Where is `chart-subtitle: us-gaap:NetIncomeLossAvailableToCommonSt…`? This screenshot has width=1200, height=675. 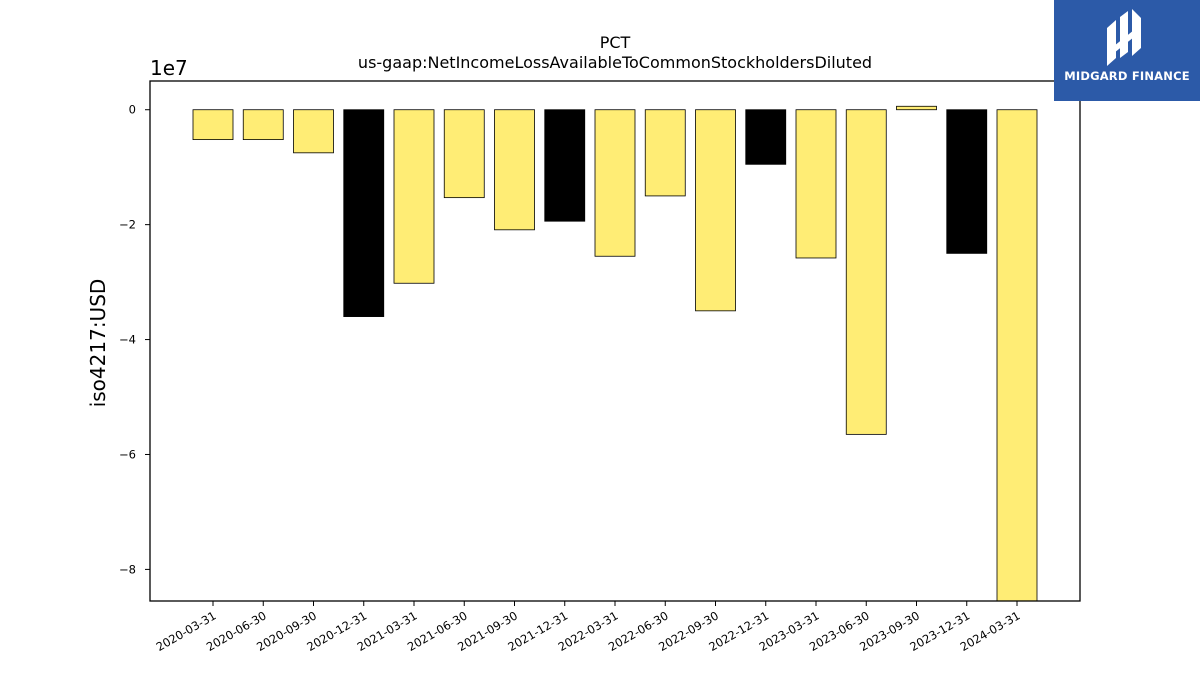 chart-subtitle: us-gaap:NetIncomeLossAvailableToCommonSt… is located at coordinates (615, 62).